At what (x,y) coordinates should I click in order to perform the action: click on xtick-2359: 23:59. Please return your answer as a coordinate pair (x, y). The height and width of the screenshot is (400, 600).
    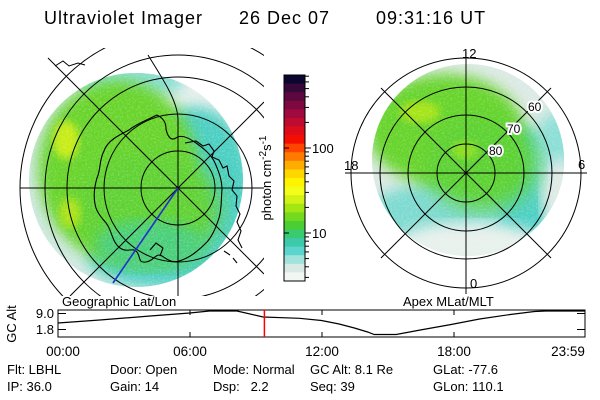
    Looking at the image, I should click on (568, 351).